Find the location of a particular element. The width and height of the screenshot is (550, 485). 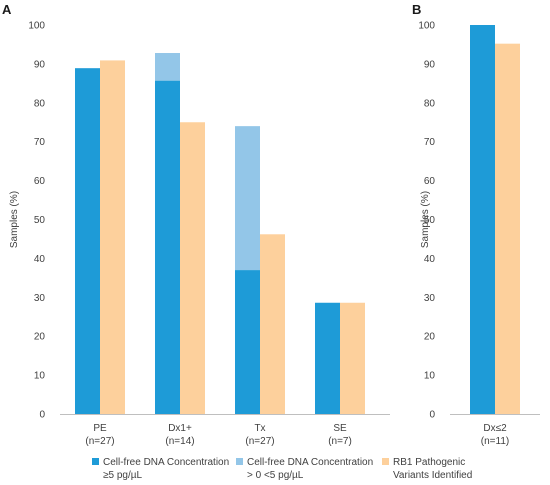

legend-swatch-rb1 is located at coordinates (385, 461).